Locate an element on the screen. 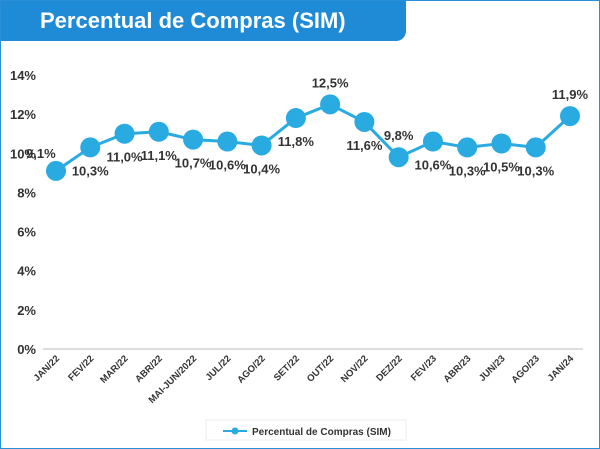 This screenshot has width=600, height=449. x-tick-label: FEV/23 is located at coordinates (424, 368).